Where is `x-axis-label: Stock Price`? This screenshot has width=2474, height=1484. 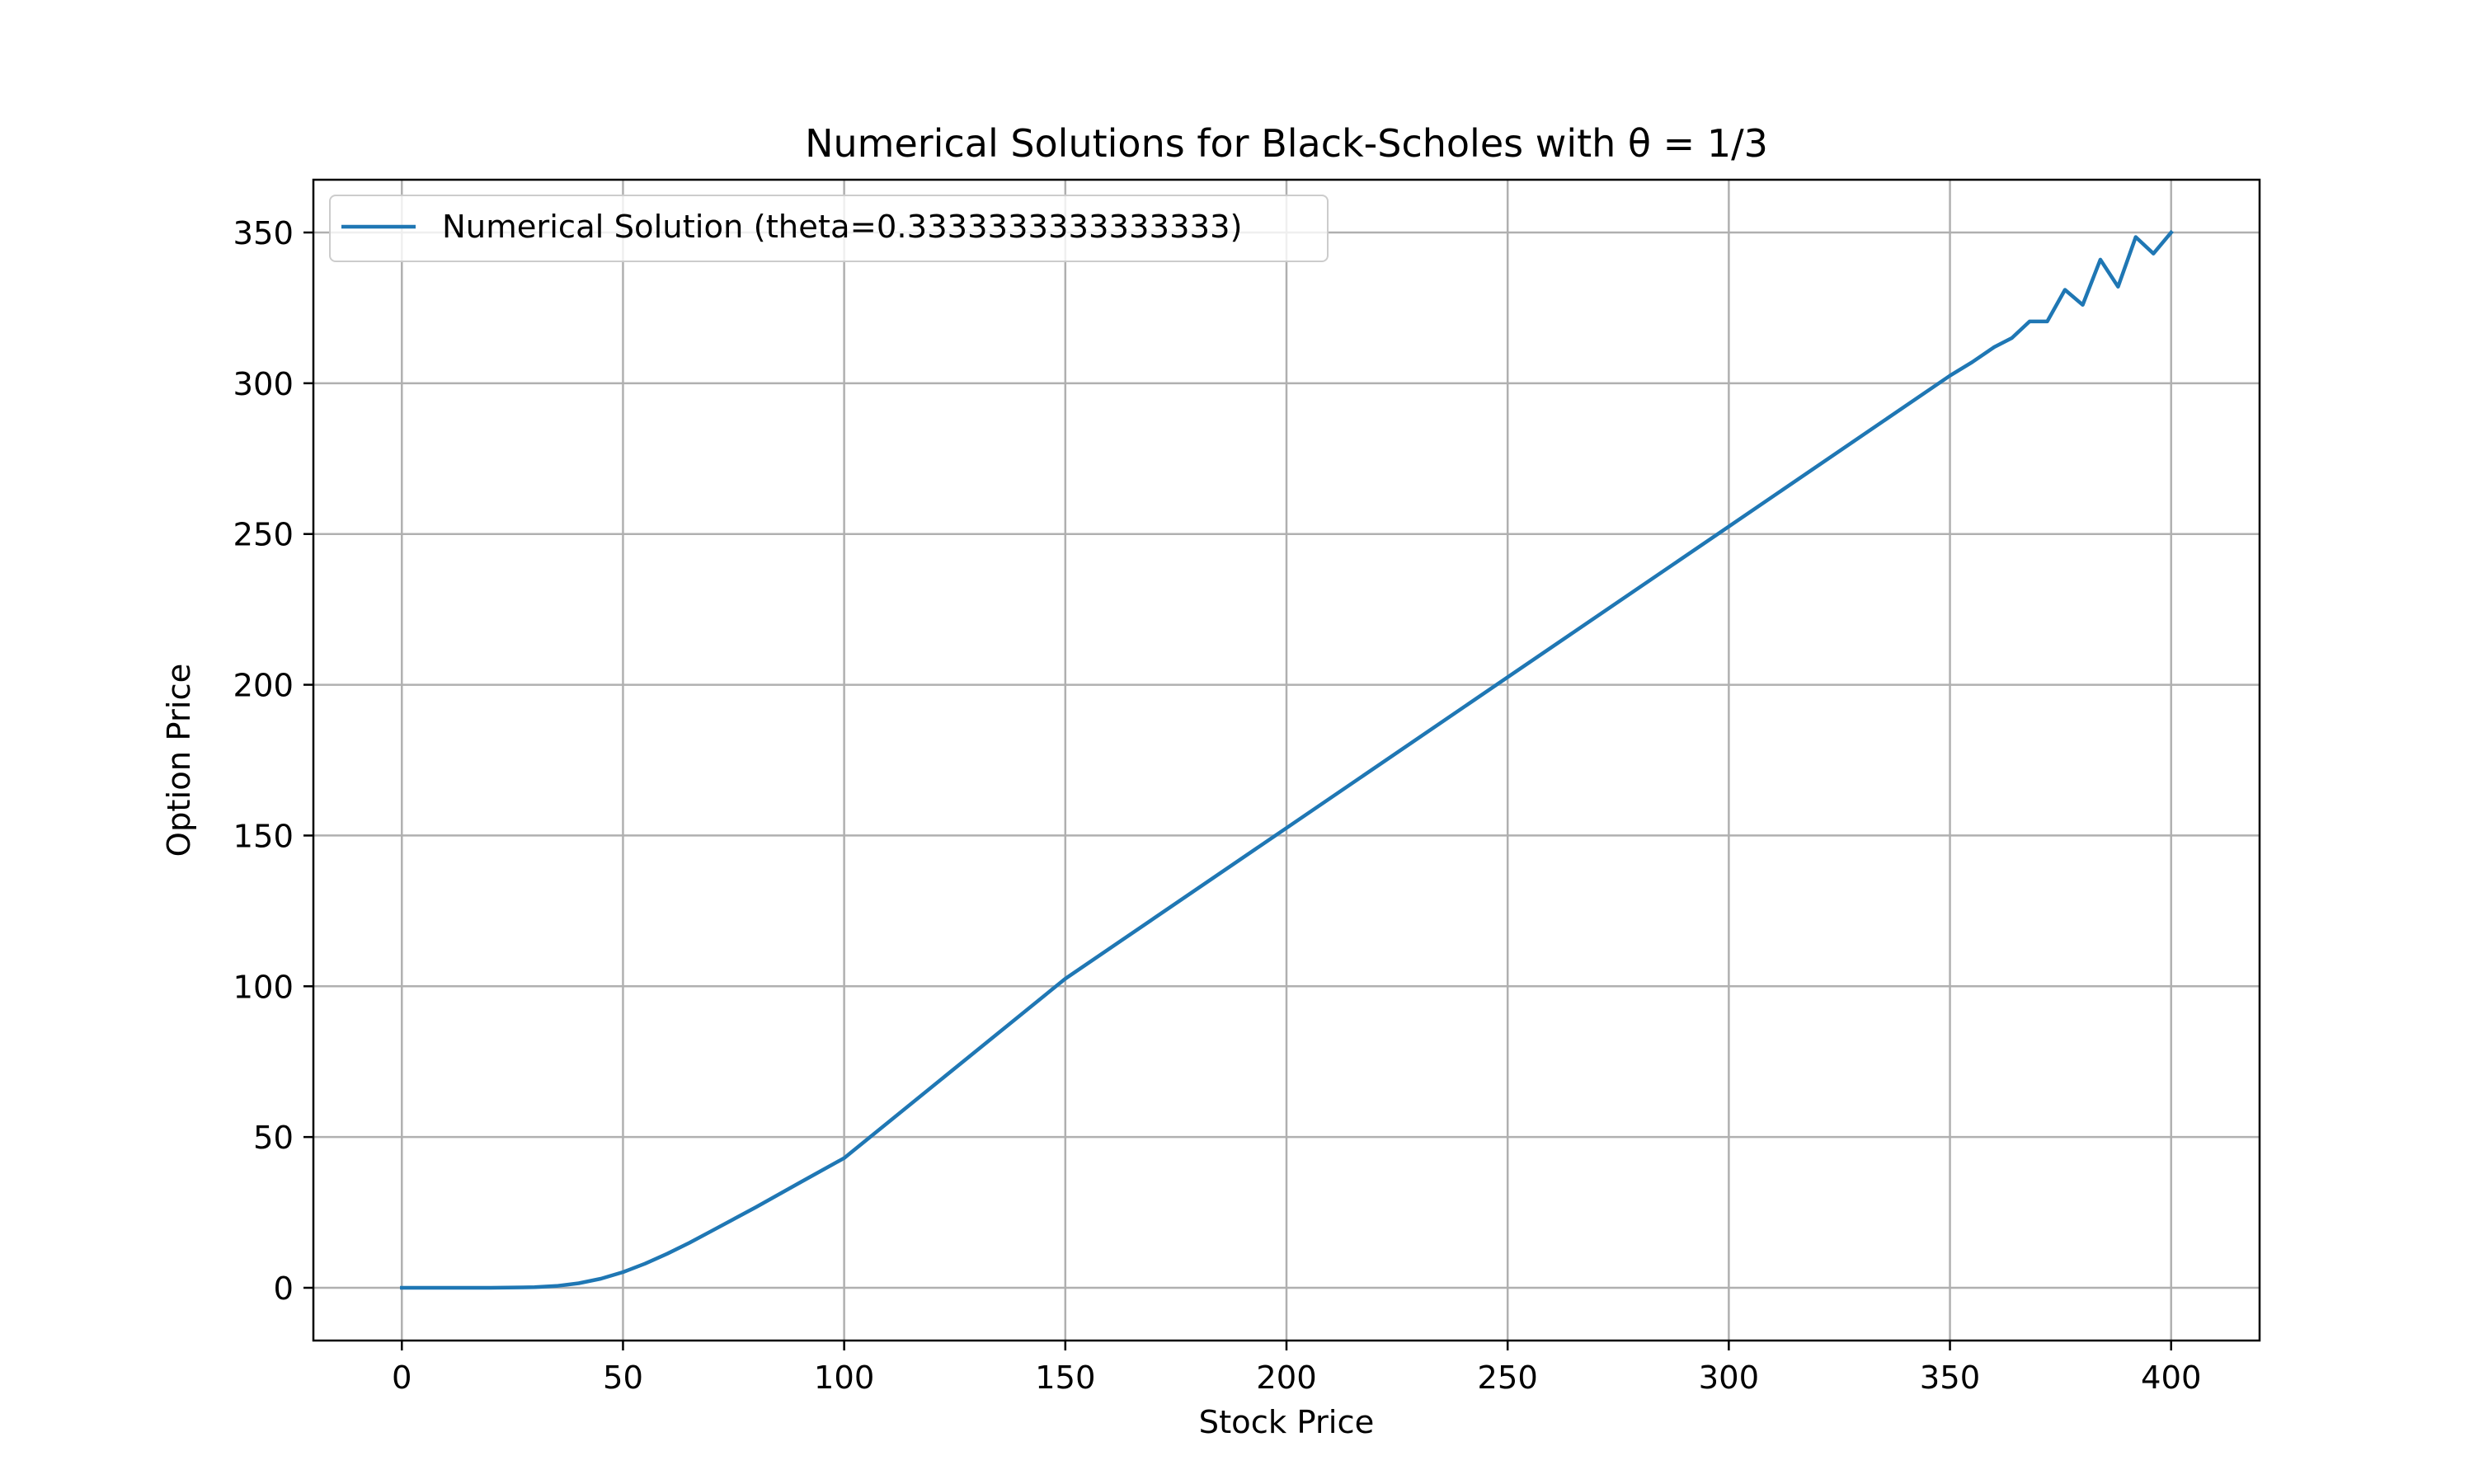 x-axis-label: Stock Price is located at coordinates (1287, 1422).